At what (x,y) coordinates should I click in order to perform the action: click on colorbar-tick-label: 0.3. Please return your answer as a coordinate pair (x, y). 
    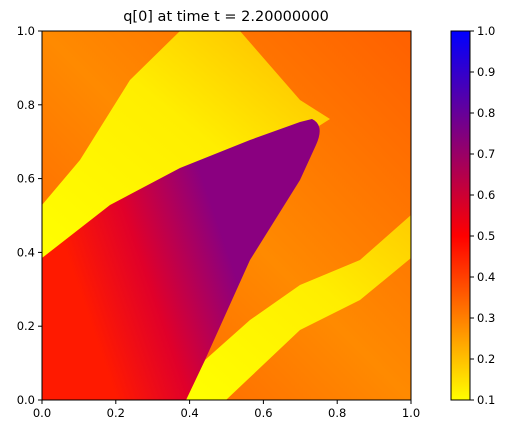
    Looking at the image, I should click on (486, 318).